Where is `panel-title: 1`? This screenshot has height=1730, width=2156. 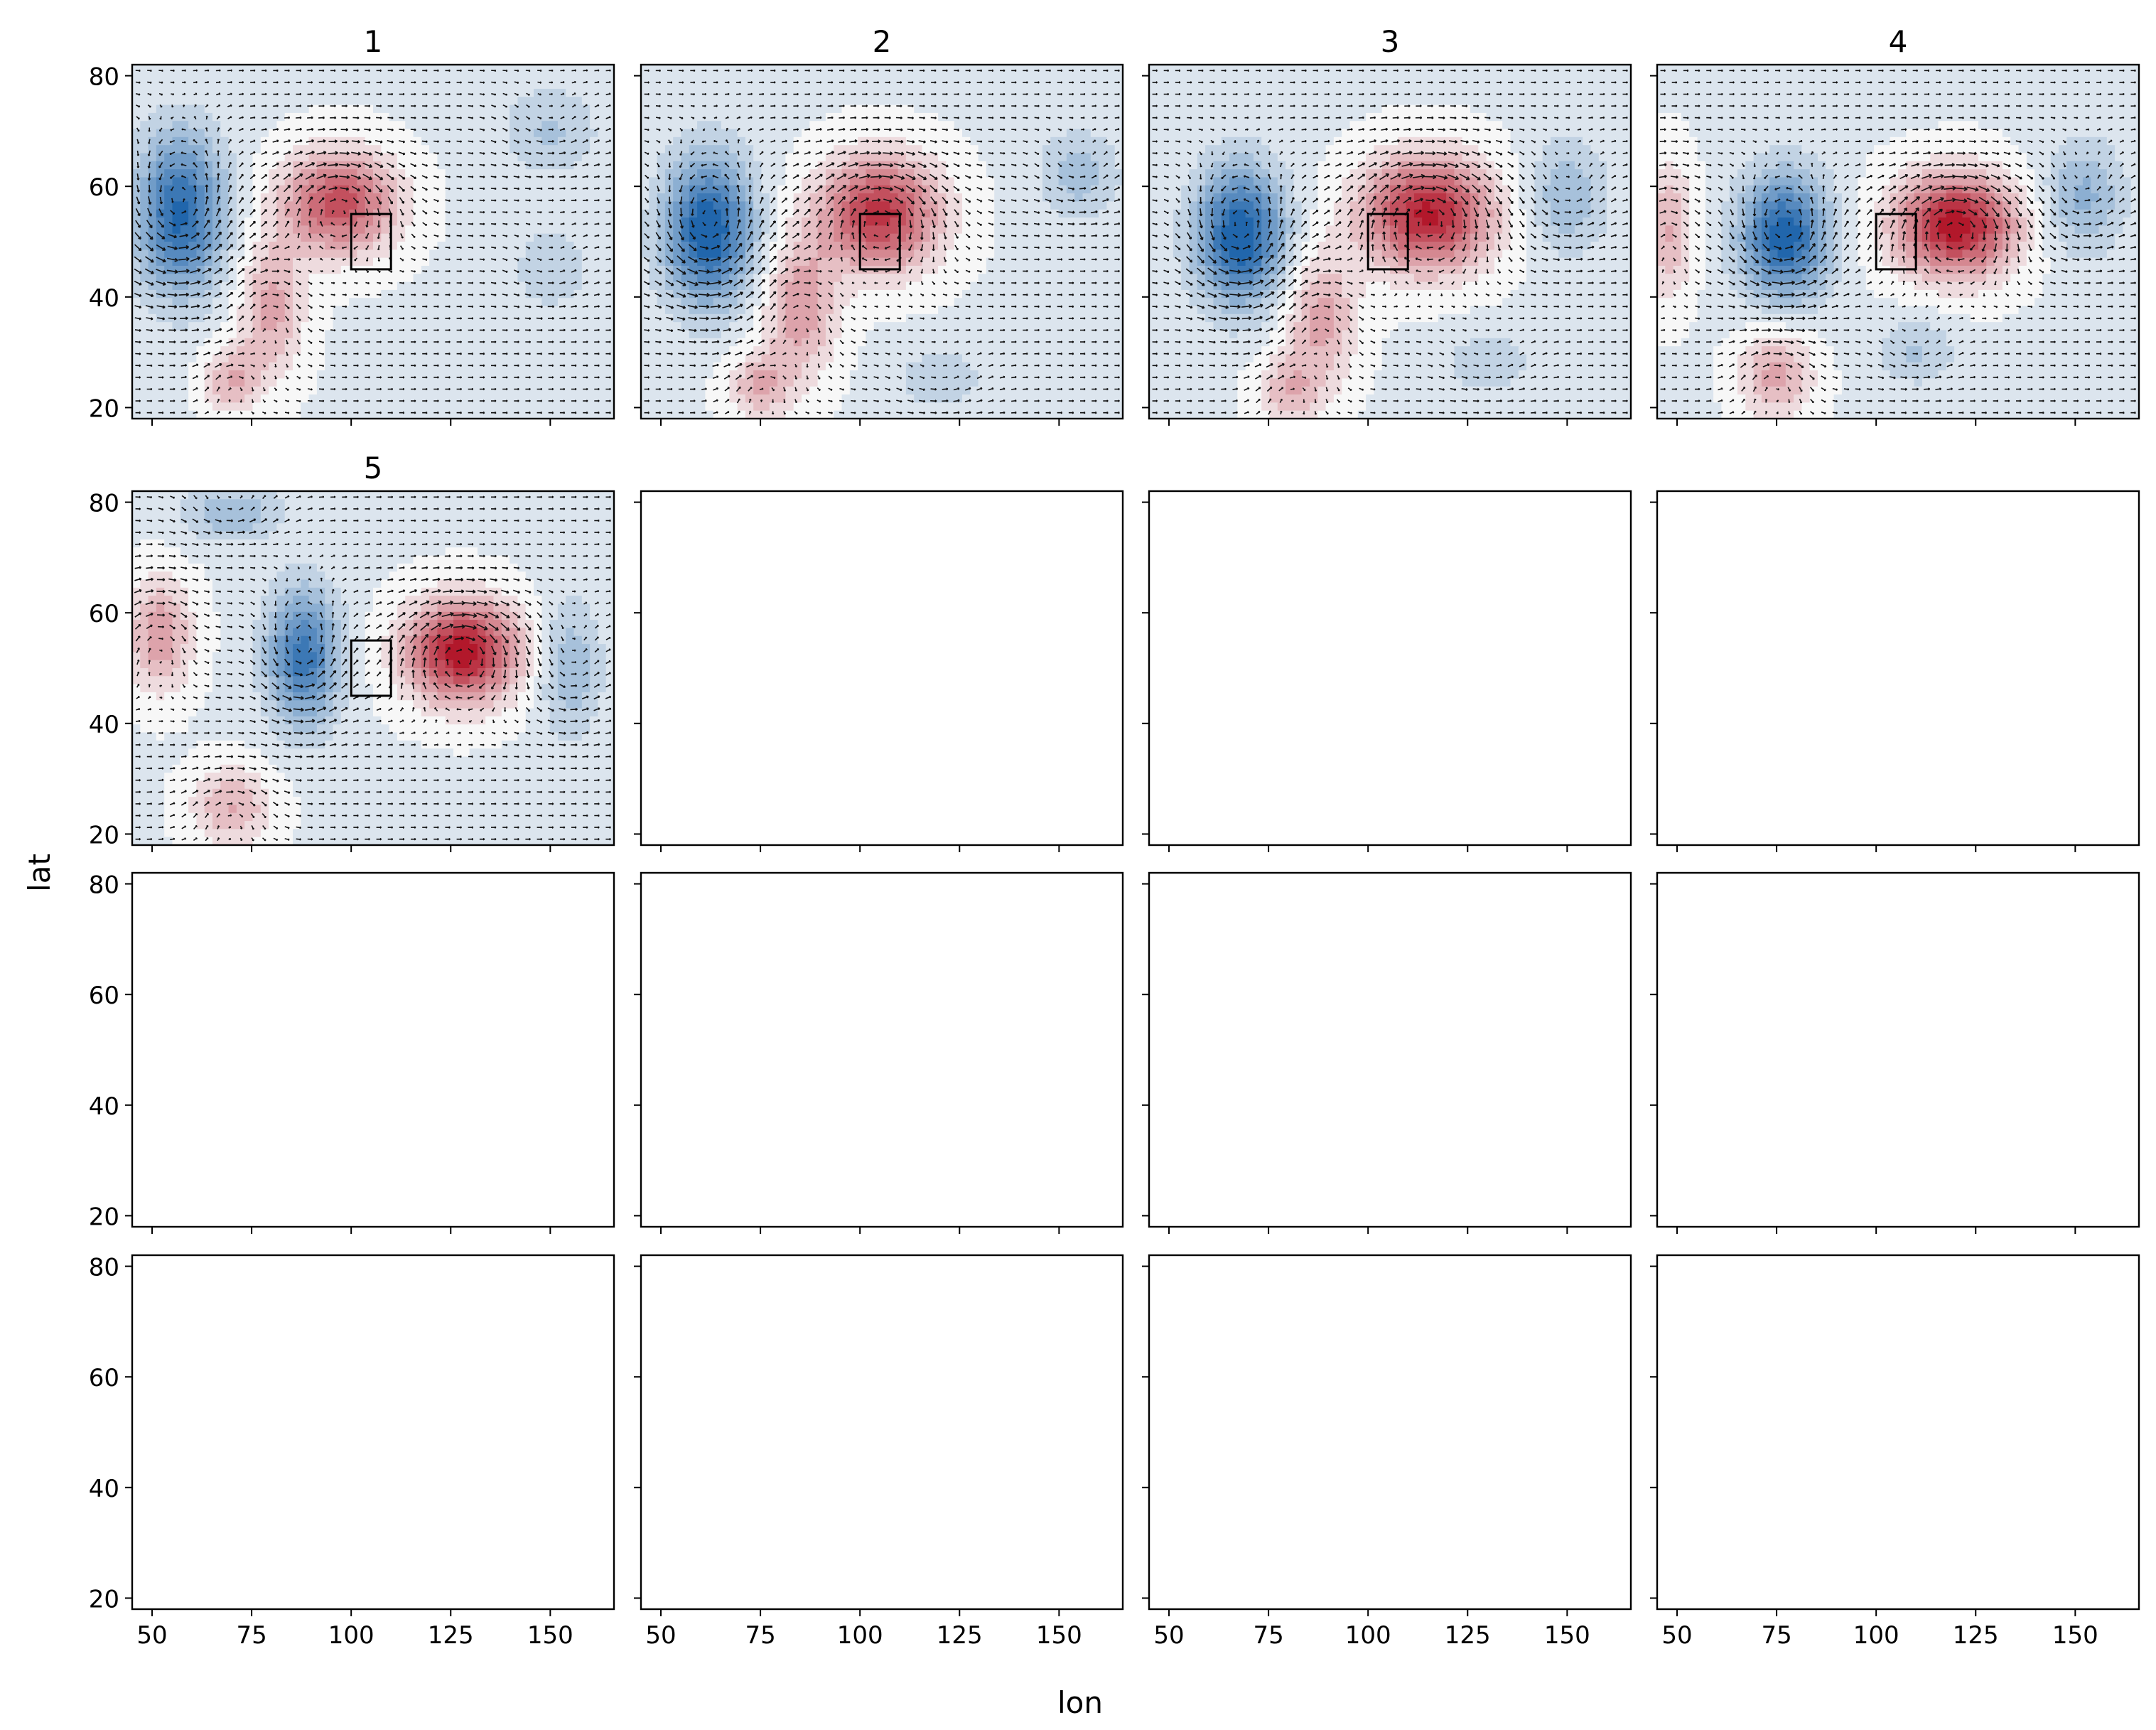 panel-title: 1 is located at coordinates (373, 41).